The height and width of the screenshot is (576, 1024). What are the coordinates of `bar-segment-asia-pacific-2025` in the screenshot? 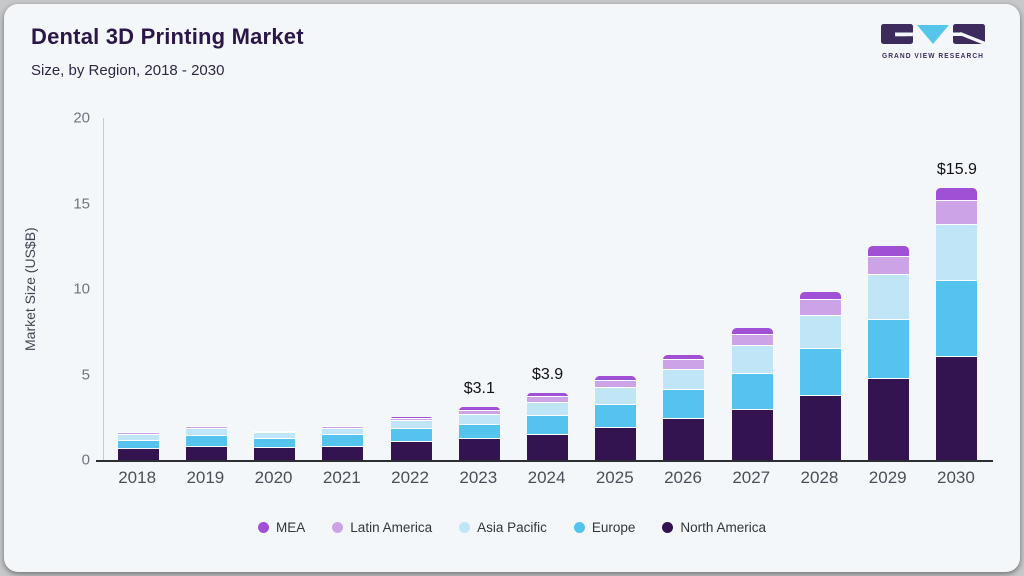 It's located at (616, 397).